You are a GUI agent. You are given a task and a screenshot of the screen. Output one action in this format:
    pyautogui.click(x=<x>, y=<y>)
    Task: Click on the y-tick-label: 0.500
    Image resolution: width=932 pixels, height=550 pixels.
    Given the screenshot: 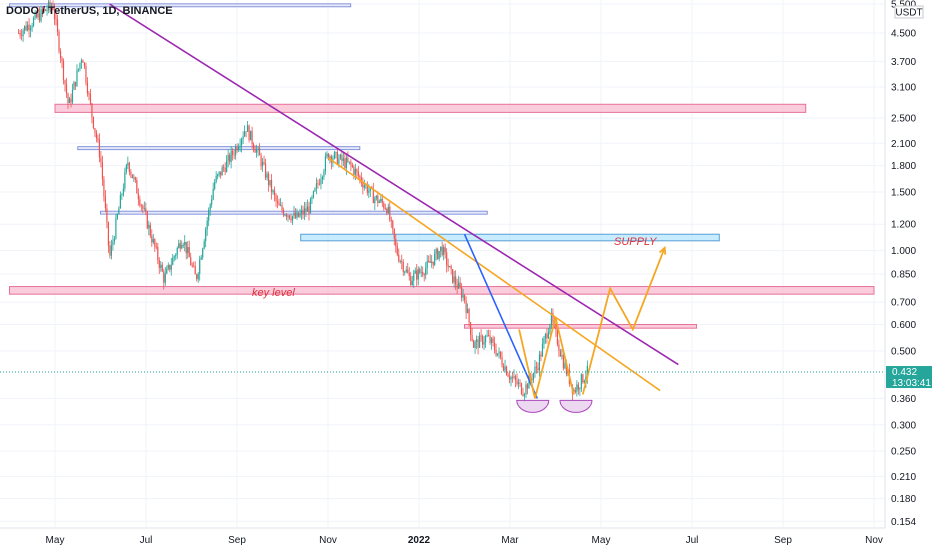 What is the action you would take?
    pyautogui.click(x=903, y=351)
    